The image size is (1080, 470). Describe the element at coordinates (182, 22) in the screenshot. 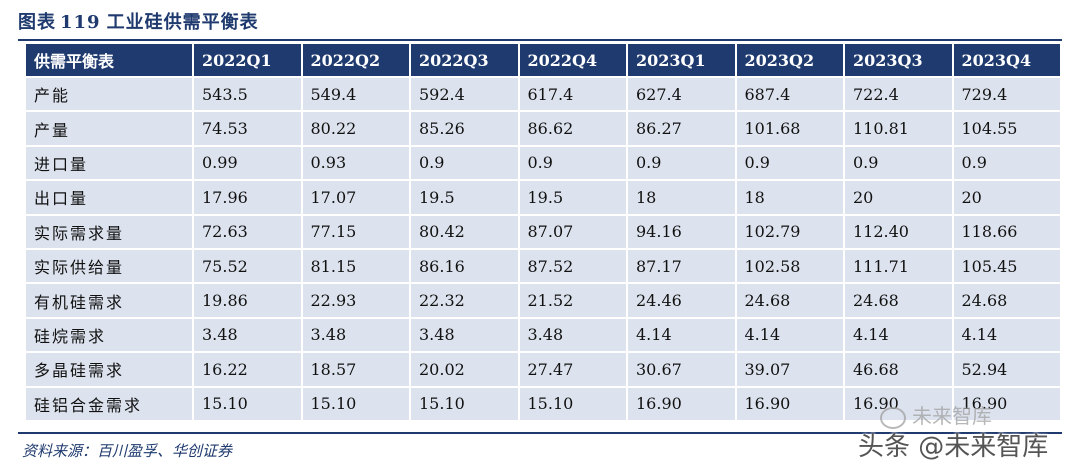

I see `title-text: 工业硅供需平衡表` at that location.